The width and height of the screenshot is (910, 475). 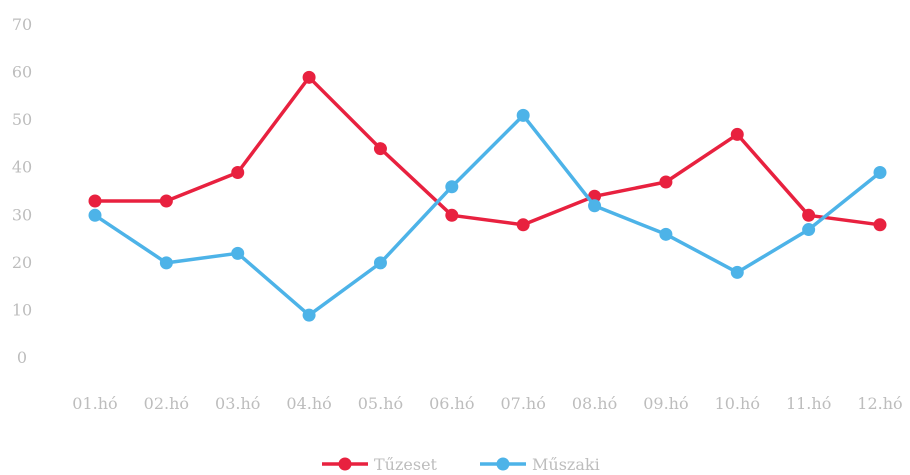 What do you see at coordinates (22, 191) in the screenshot?
I see `y-axis-ticks: 0 10 20 30 40 50 60 70` at bounding box center [22, 191].